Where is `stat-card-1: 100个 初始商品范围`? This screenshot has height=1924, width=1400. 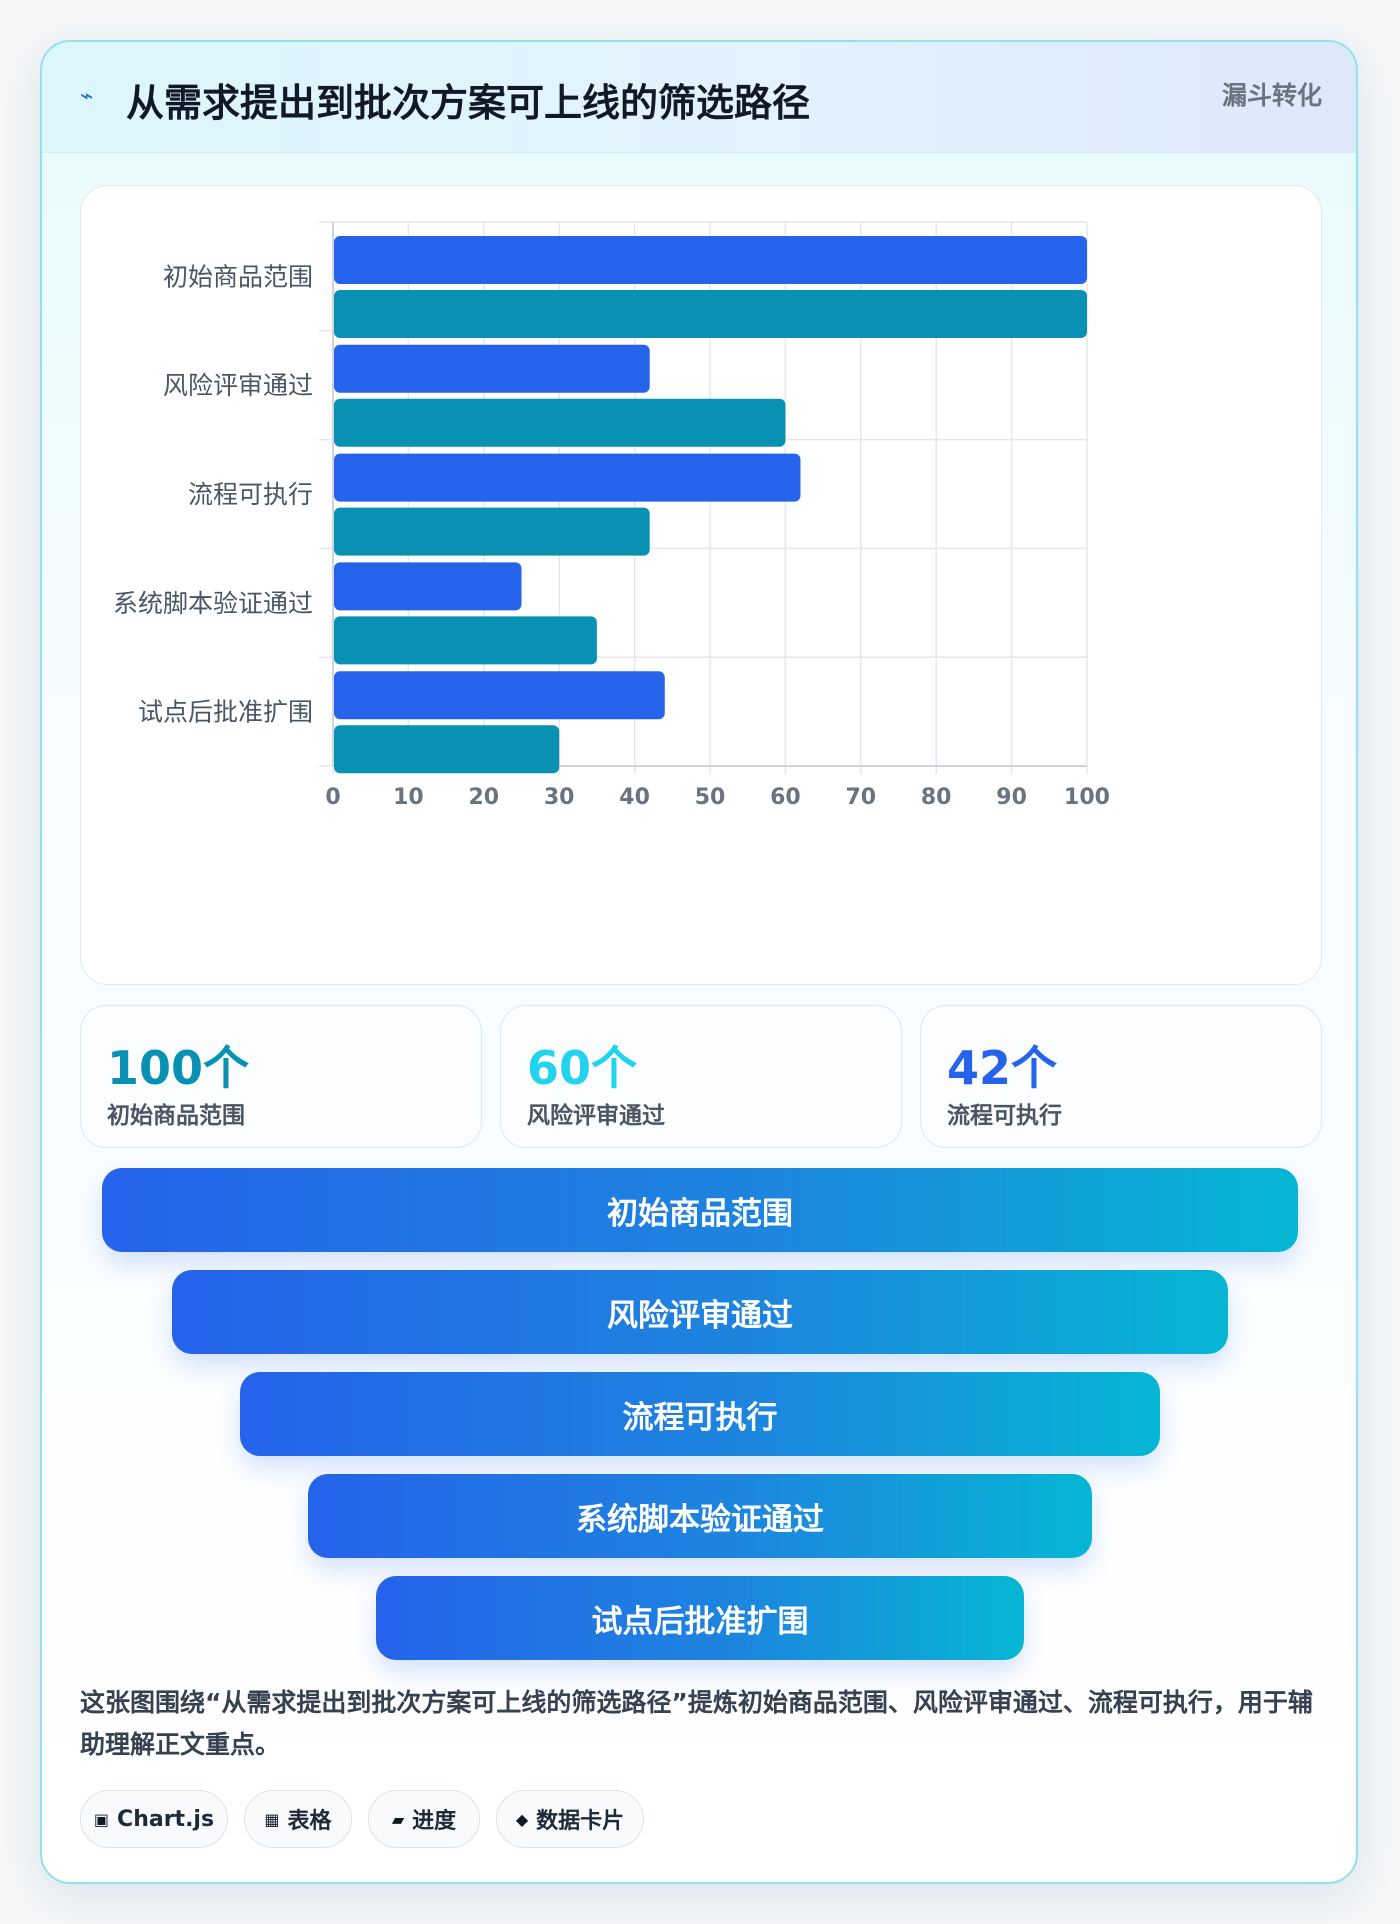 stat-card-1: 100个 初始商品范围 is located at coordinates (281, 1076).